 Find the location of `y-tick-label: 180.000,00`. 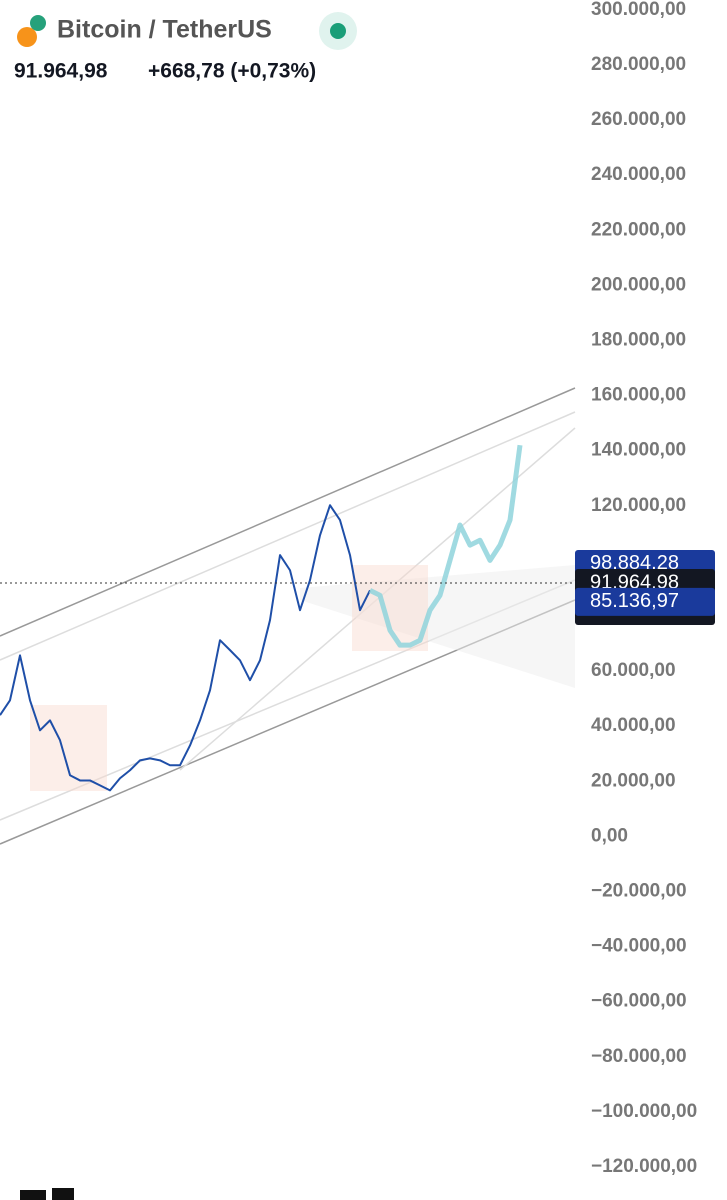

y-tick-label: 180.000,00 is located at coordinates (638, 340).